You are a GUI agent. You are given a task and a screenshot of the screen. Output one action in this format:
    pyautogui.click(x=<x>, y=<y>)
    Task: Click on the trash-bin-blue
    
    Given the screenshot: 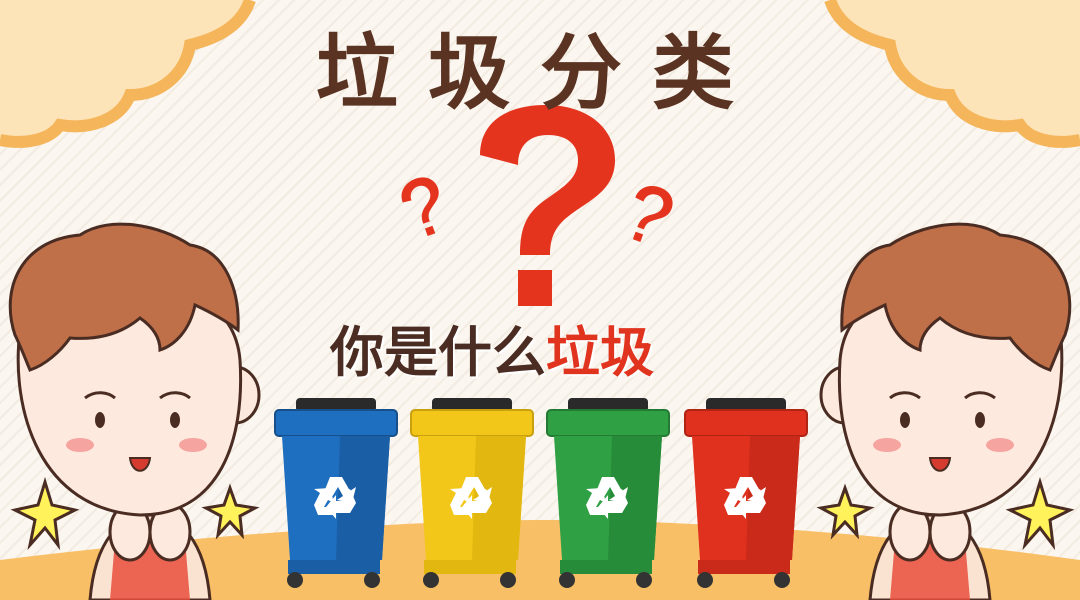 What is the action you would take?
    pyautogui.click(x=336, y=493)
    